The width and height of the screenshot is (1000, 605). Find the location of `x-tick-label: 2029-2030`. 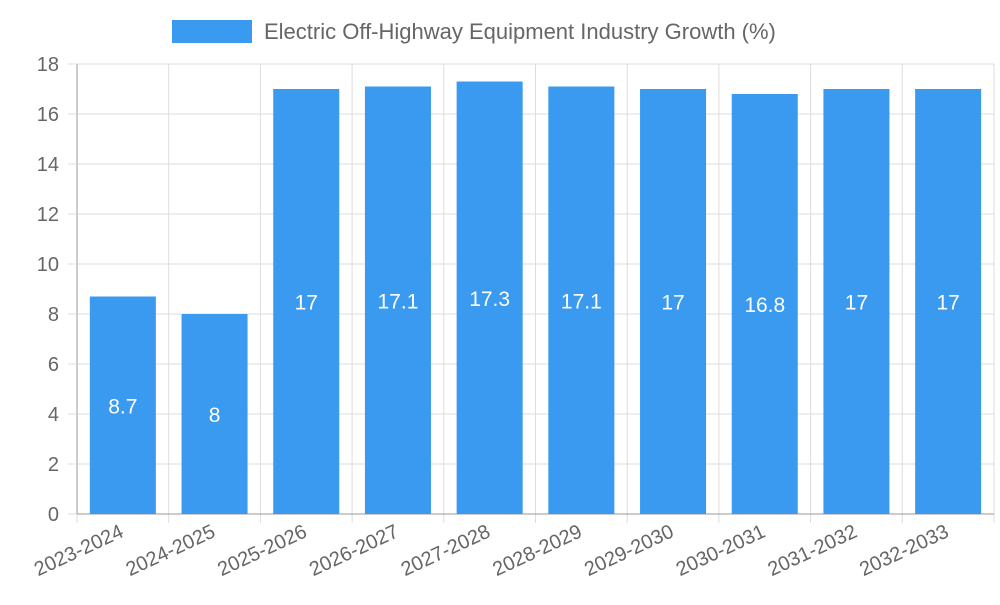

x-tick-label: 2029-2030 is located at coordinates (629, 551).